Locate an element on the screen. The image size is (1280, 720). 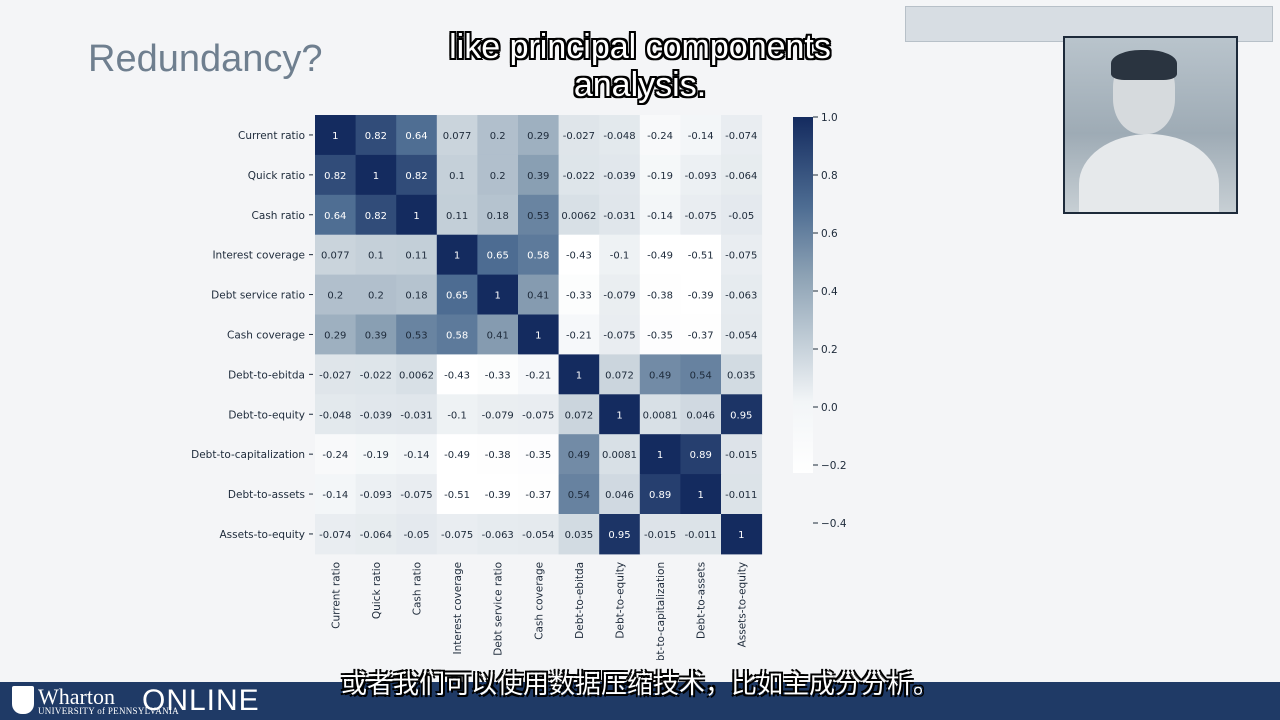
row-label-9: Debt-to-assets is located at coordinates (266, 495).